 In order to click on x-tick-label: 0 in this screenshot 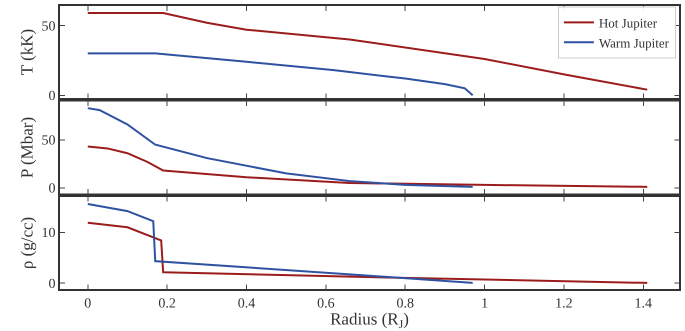, I will do `click(88, 304)`.